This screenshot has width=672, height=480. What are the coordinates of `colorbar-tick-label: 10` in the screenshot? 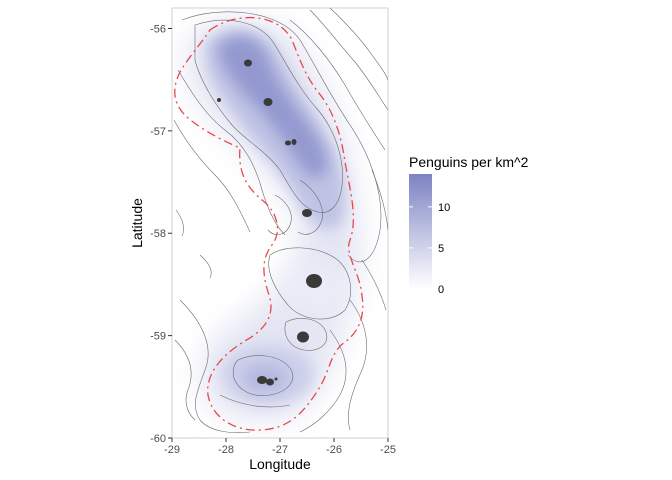 It's located at (444, 208).